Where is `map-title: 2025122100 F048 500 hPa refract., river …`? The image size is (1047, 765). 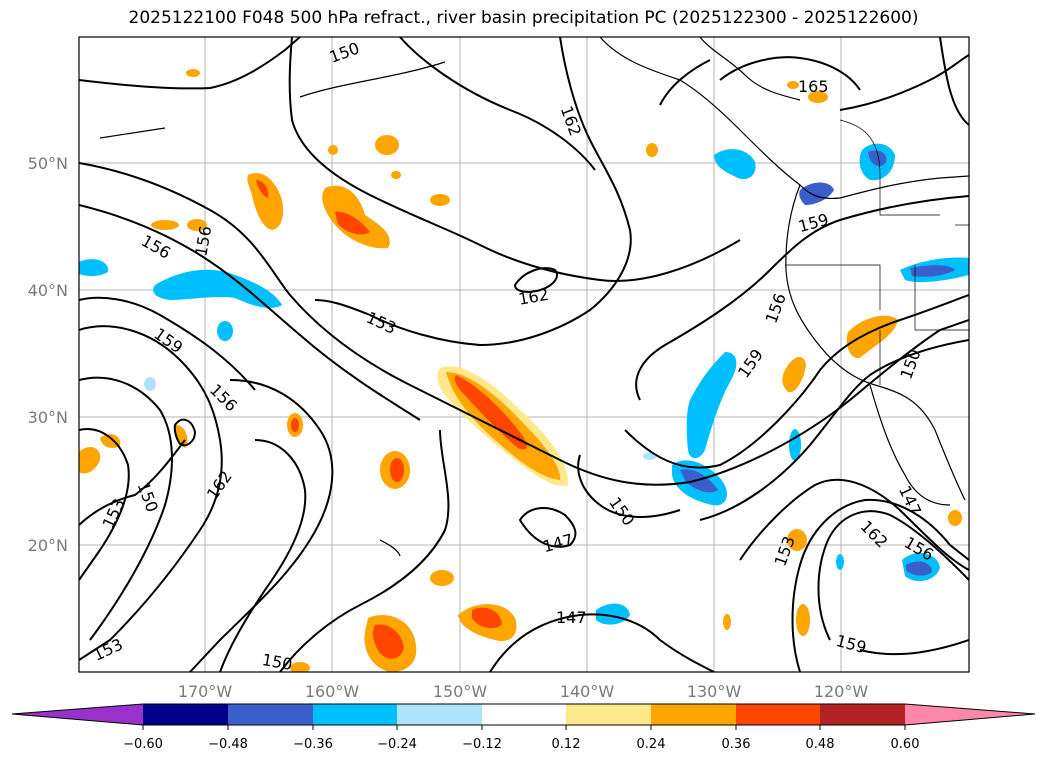
map-title: 2025122100 F048 500 hPa refract., river … is located at coordinates (523, 18).